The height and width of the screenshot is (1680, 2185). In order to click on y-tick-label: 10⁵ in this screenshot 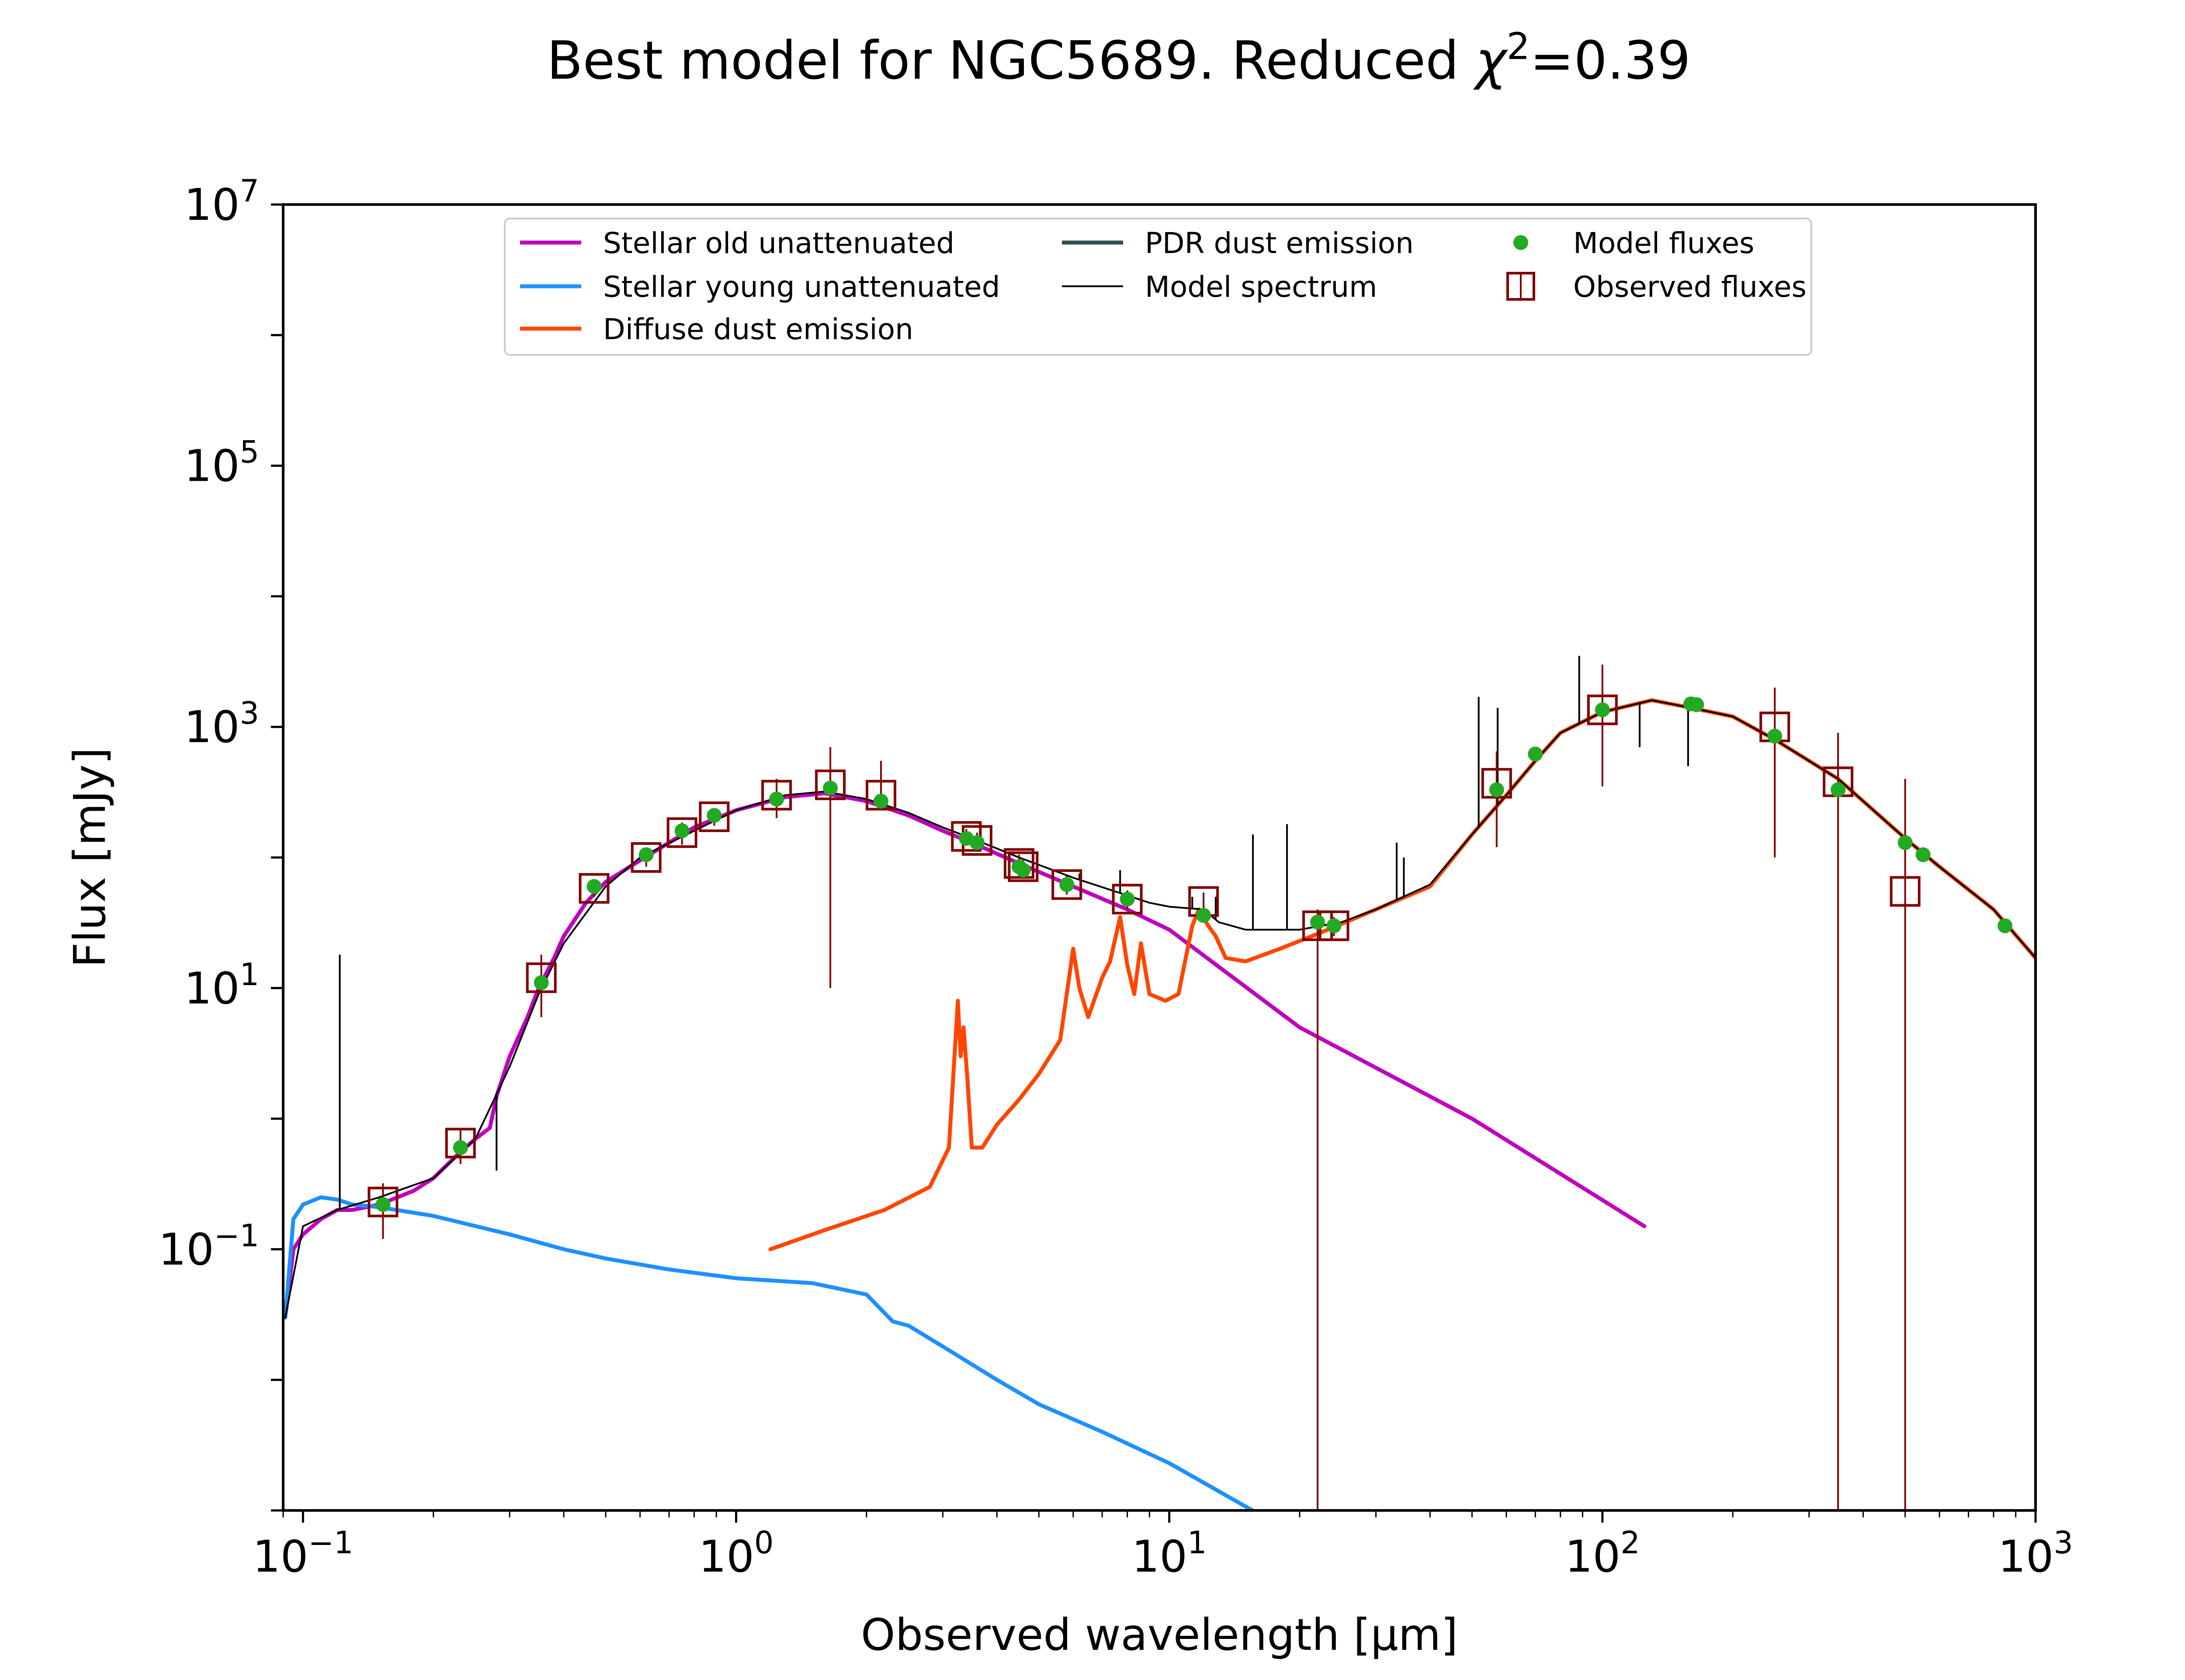, I will do `click(221, 463)`.